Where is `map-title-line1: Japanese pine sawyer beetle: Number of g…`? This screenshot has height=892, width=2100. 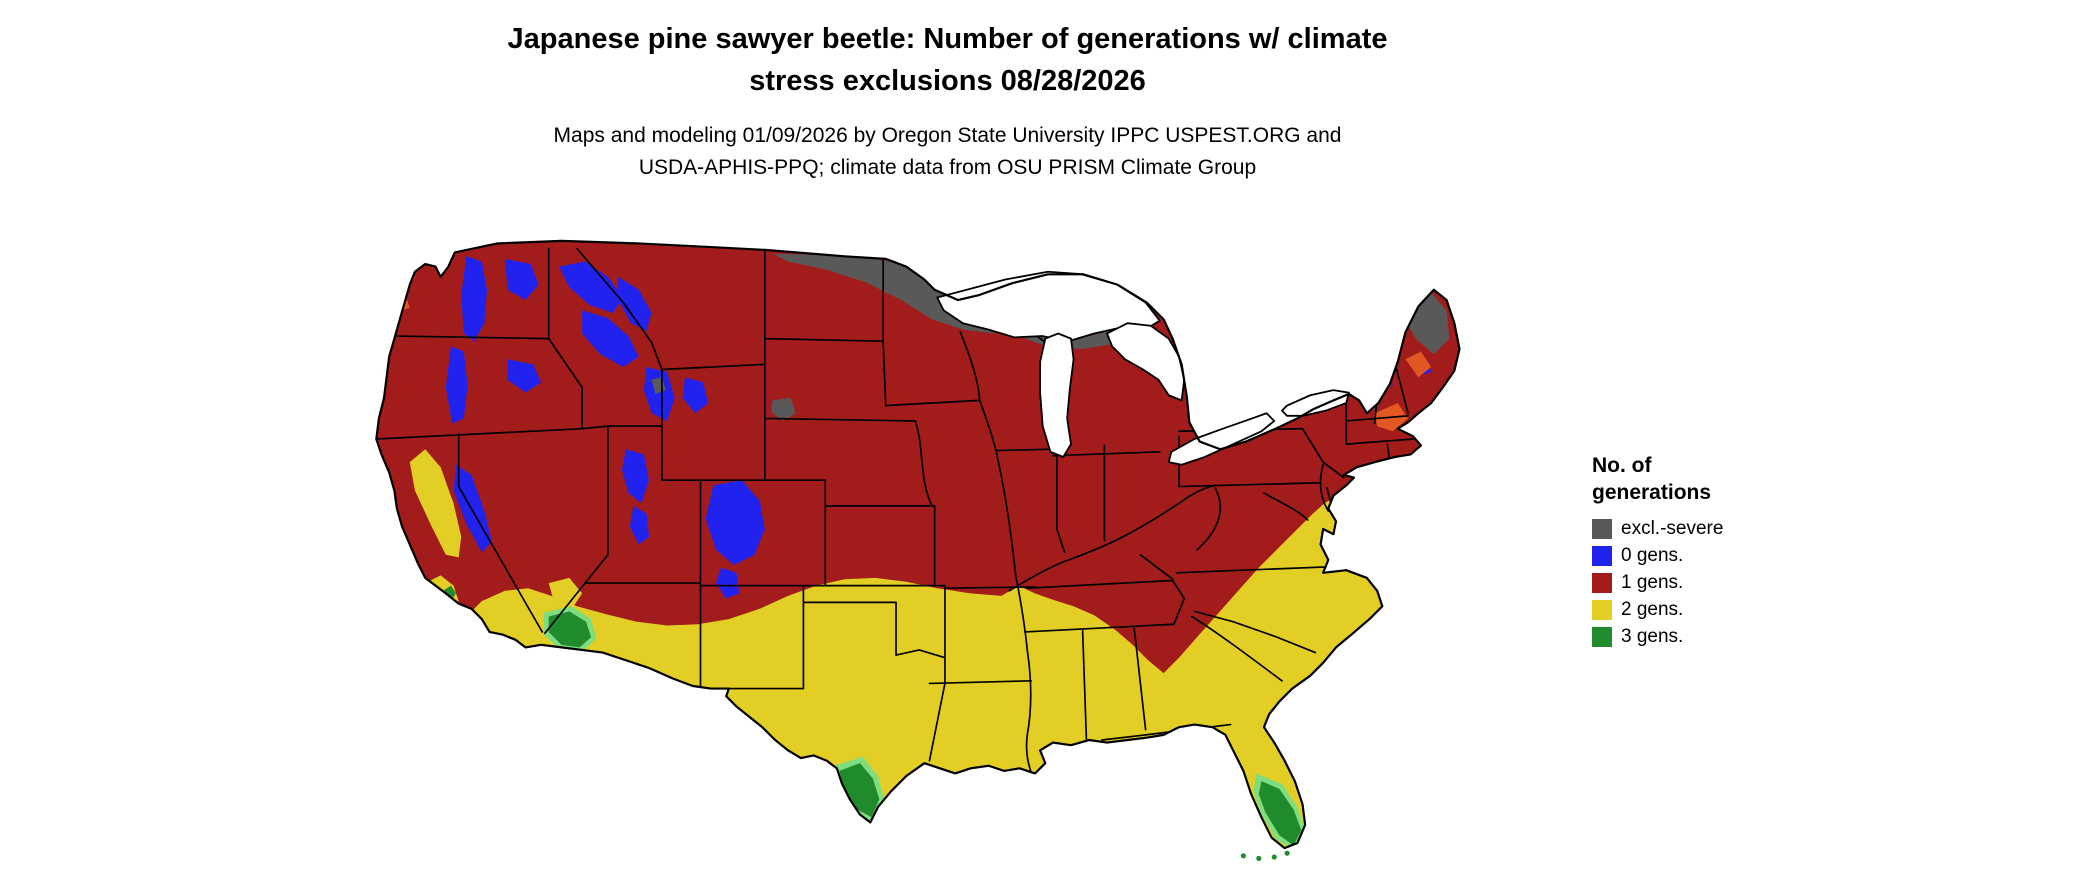
map-title-line1: Japanese pine sawyer beetle: Number of g… is located at coordinates (947, 39).